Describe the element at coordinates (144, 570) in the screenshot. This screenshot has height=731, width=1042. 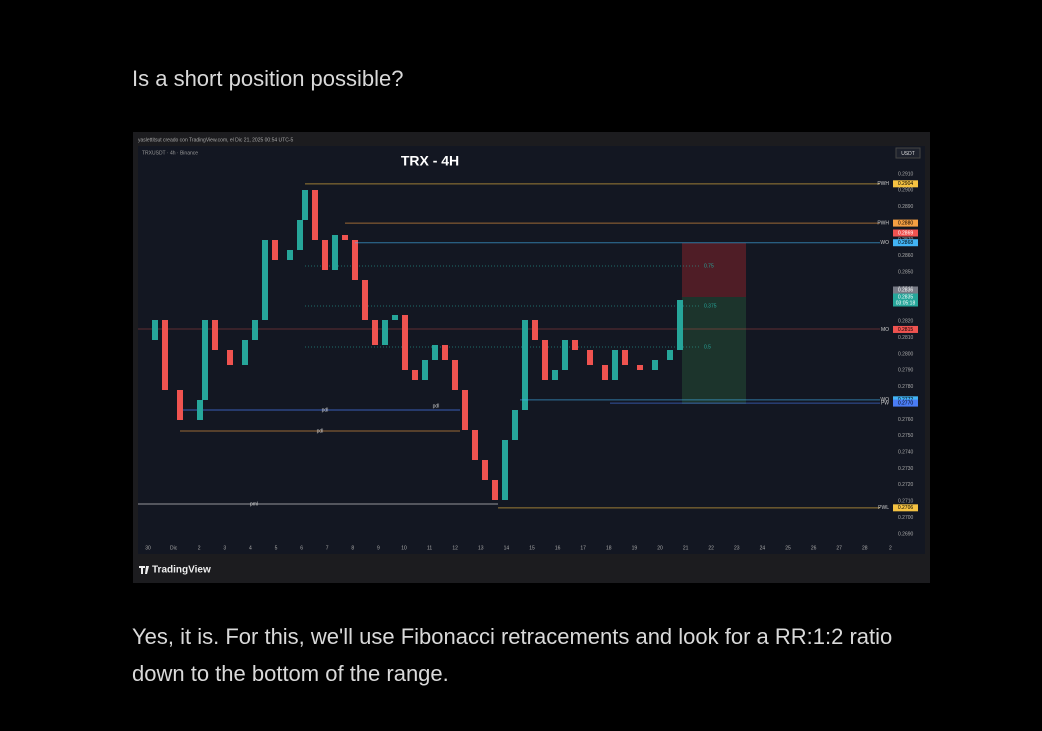
I see `brand-logo` at that location.